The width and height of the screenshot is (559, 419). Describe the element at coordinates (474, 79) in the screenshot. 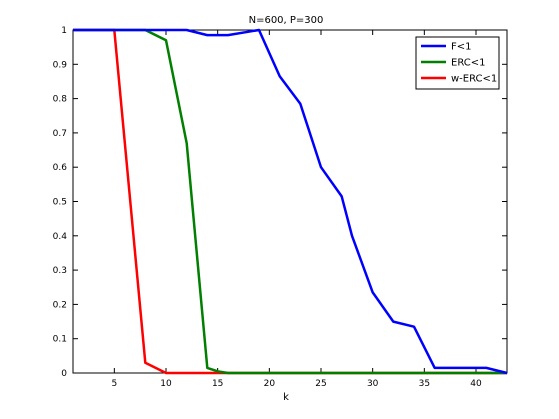

I see `legend-label: w-ERC<1` at that location.